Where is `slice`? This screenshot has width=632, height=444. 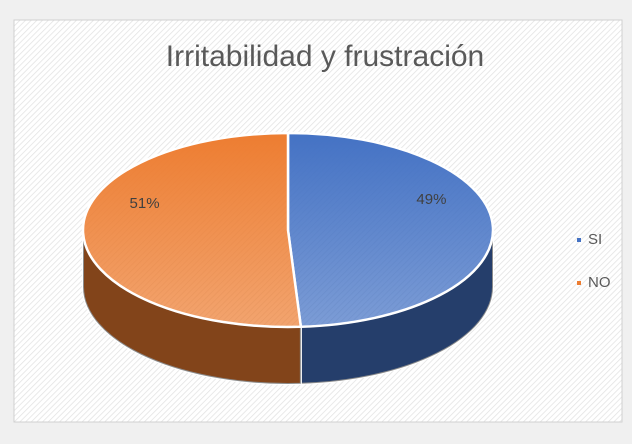
slice is located at coordinates (390, 230).